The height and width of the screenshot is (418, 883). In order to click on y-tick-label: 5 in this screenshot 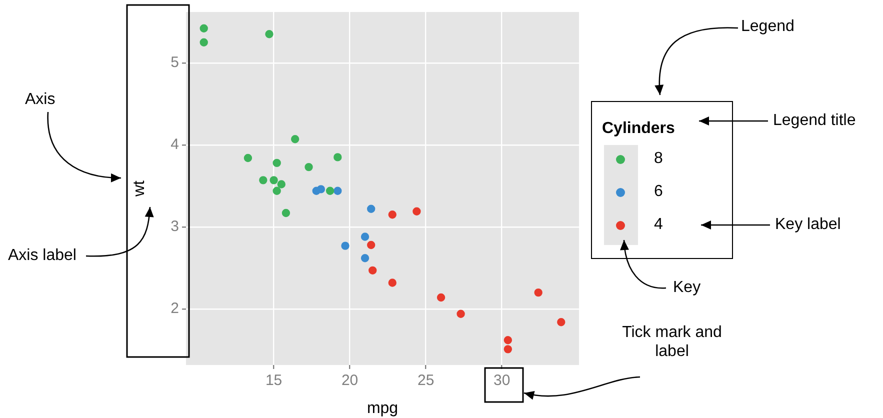, I will do `click(174, 63)`.